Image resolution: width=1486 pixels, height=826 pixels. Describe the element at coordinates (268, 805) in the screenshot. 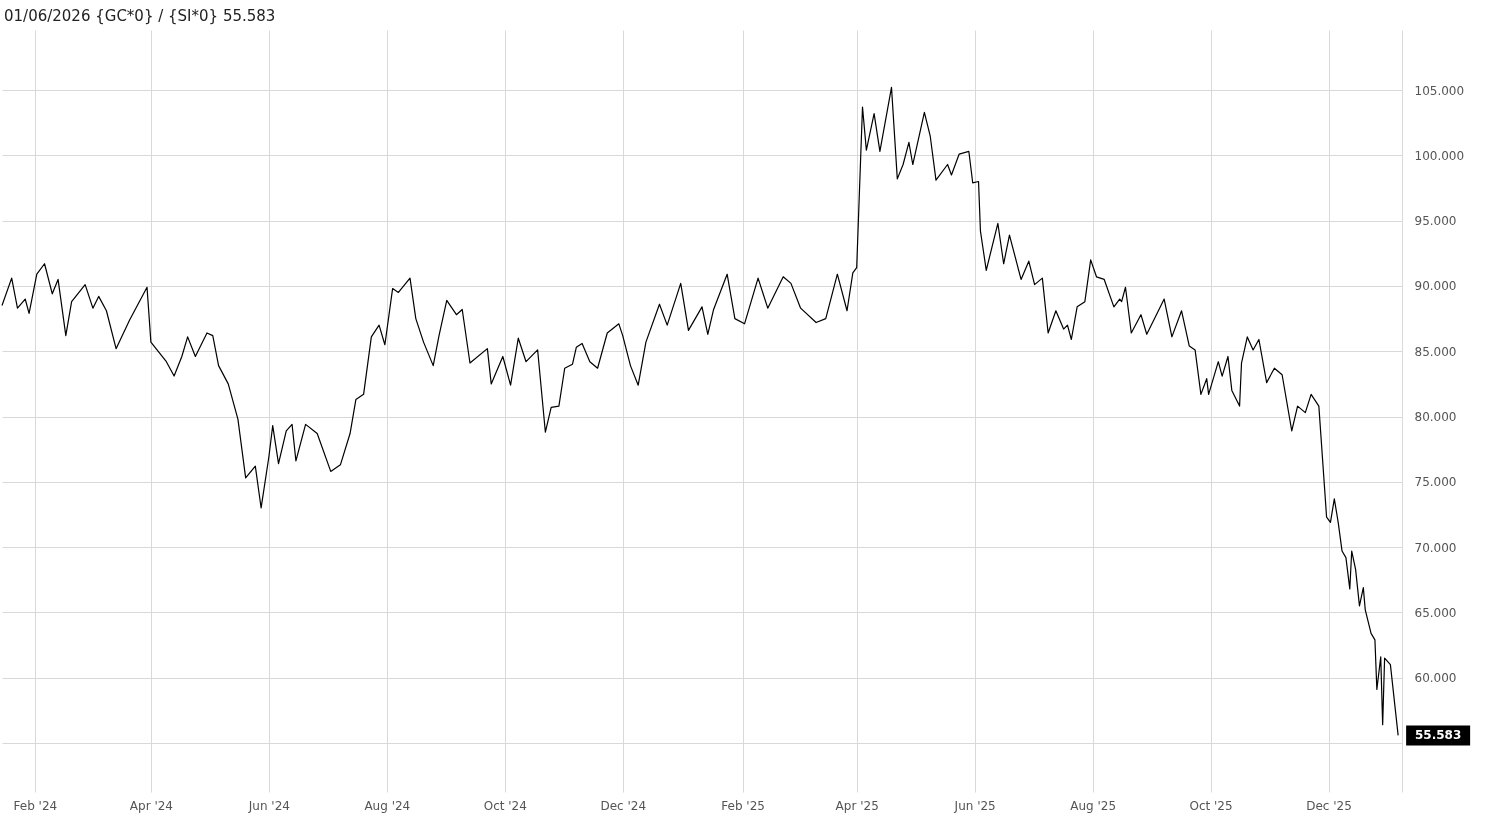

I see `x-tick-label: Jun '24` at that location.